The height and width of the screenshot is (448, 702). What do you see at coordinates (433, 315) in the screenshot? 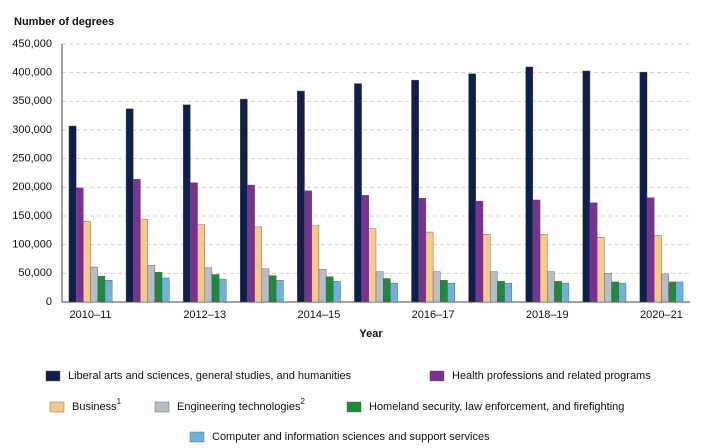
I see `x-tick-label: 2016–17` at bounding box center [433, 315].